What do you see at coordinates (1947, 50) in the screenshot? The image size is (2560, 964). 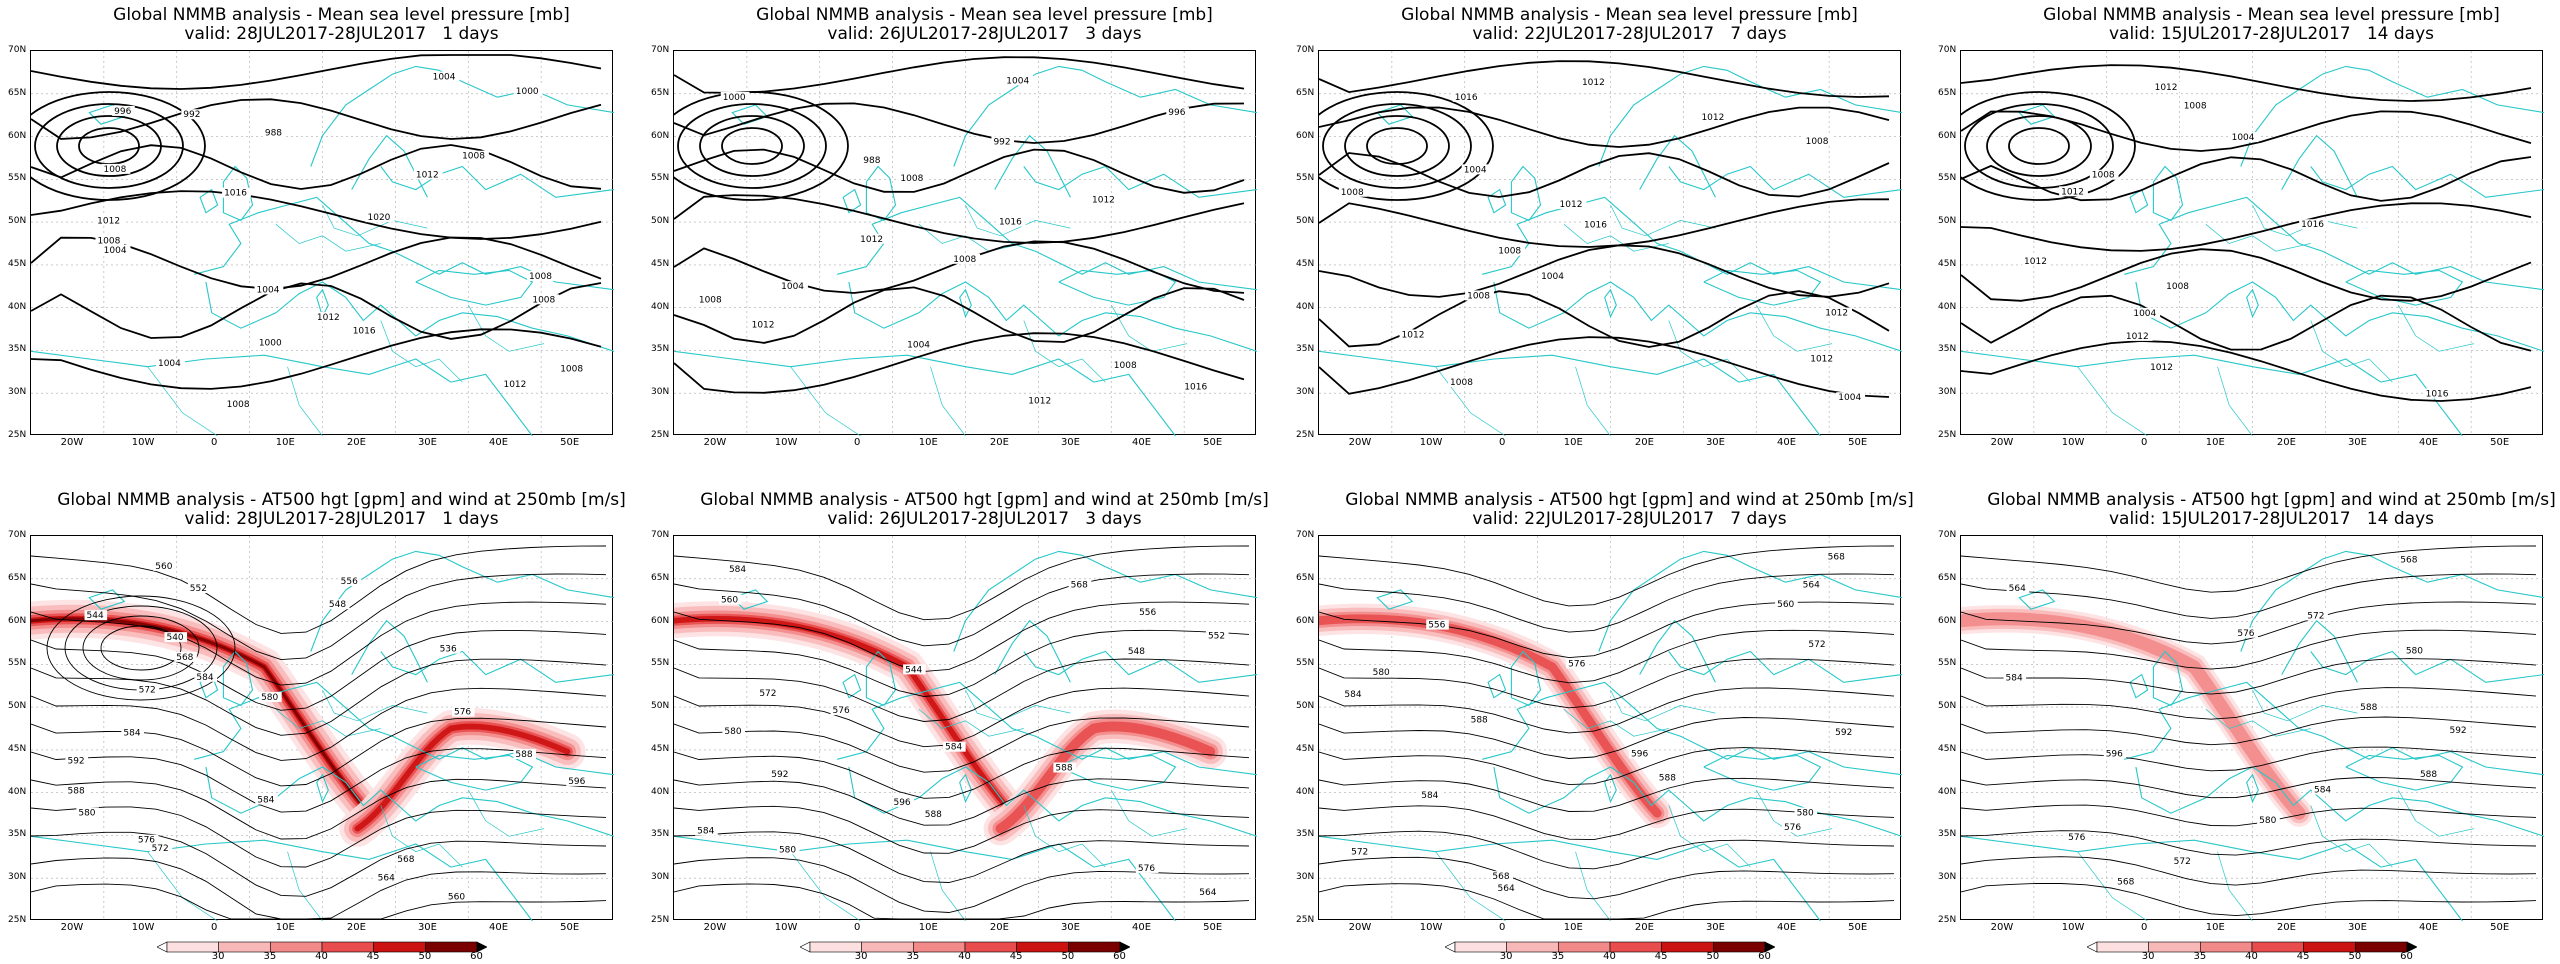 I see `latitude-label: 70N` at bounding box center [1947, 50].